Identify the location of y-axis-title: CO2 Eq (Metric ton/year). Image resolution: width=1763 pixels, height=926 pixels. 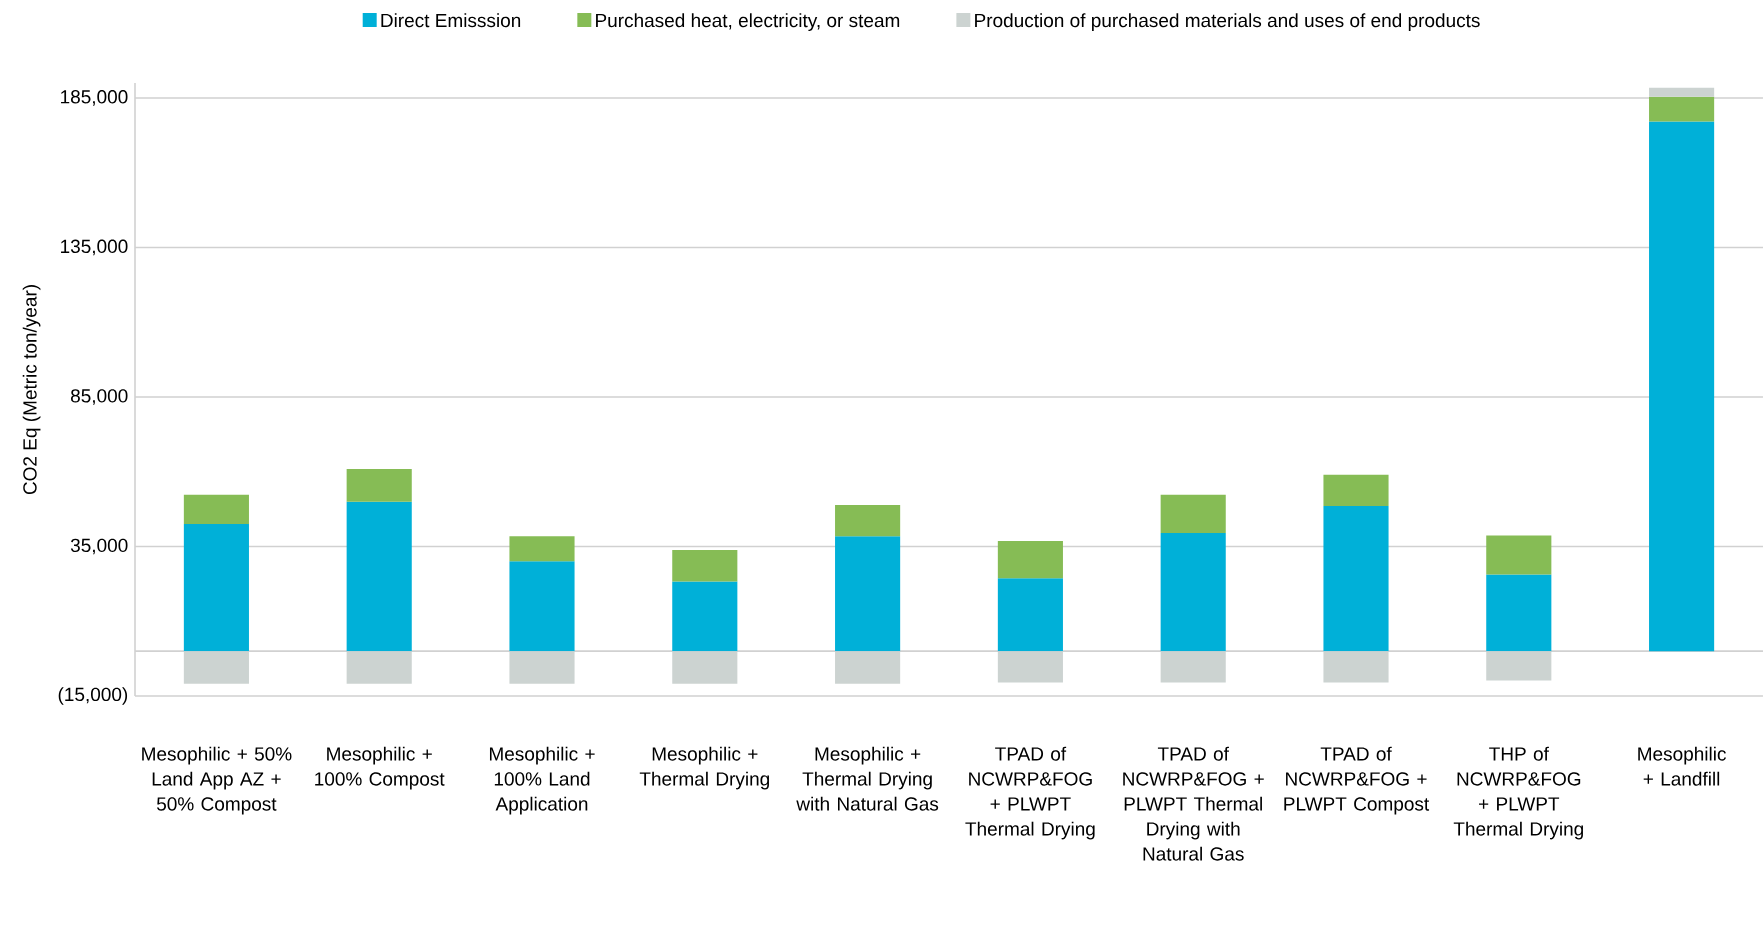
(31, 390).